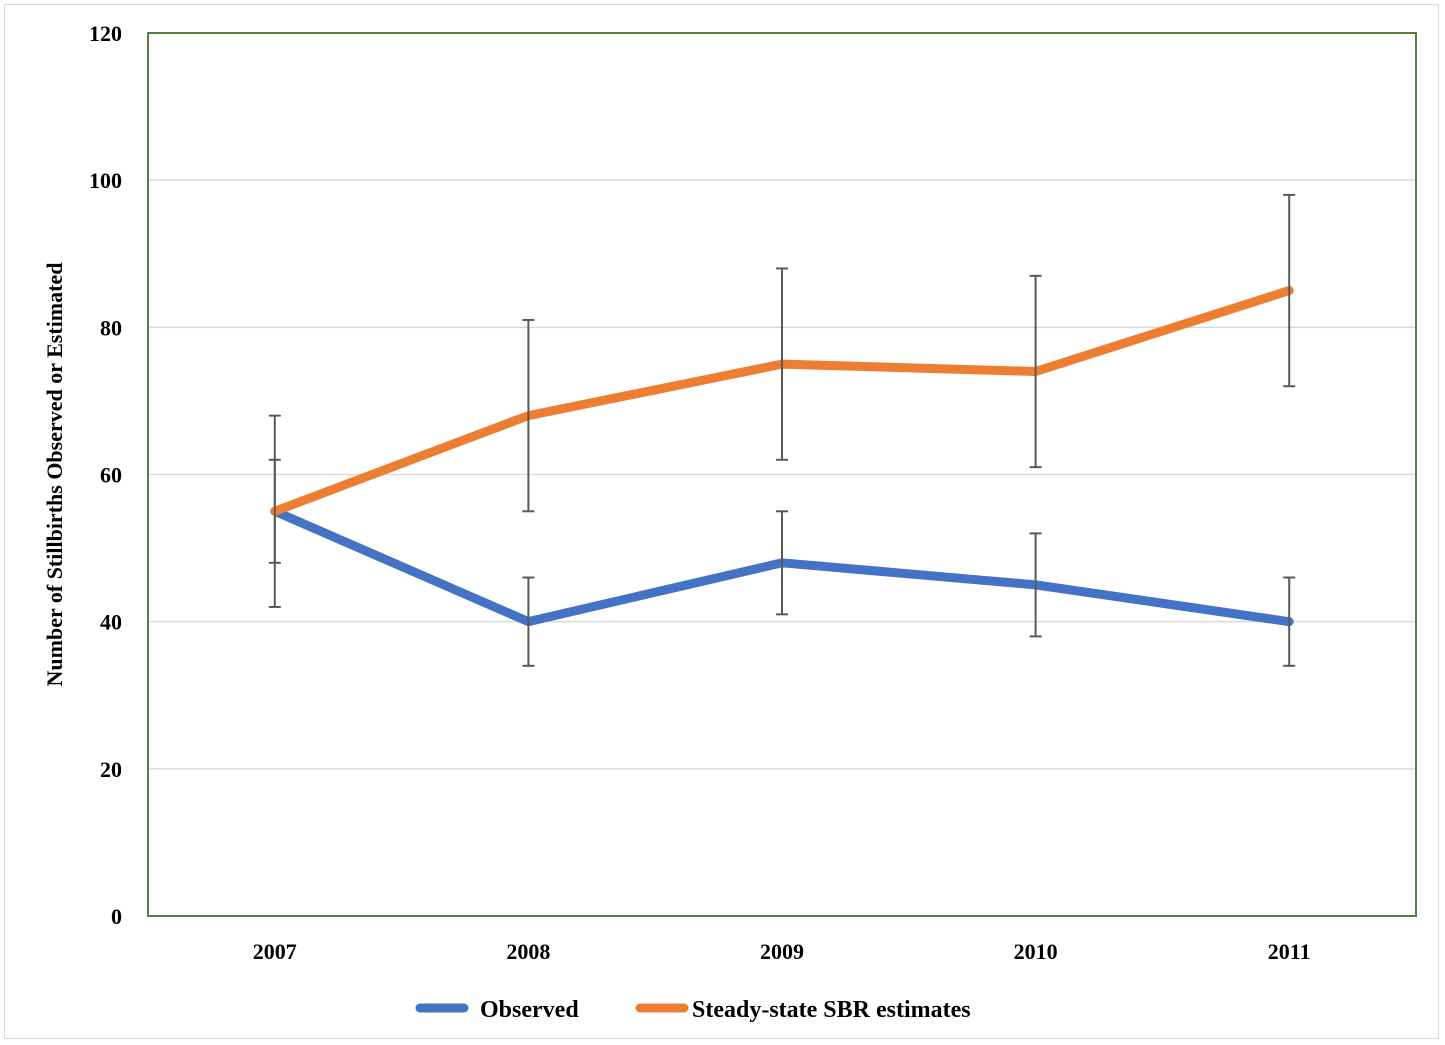 The image size is (1445, 1045). I want to click on legend-item: Observed, so click(497, 1010).